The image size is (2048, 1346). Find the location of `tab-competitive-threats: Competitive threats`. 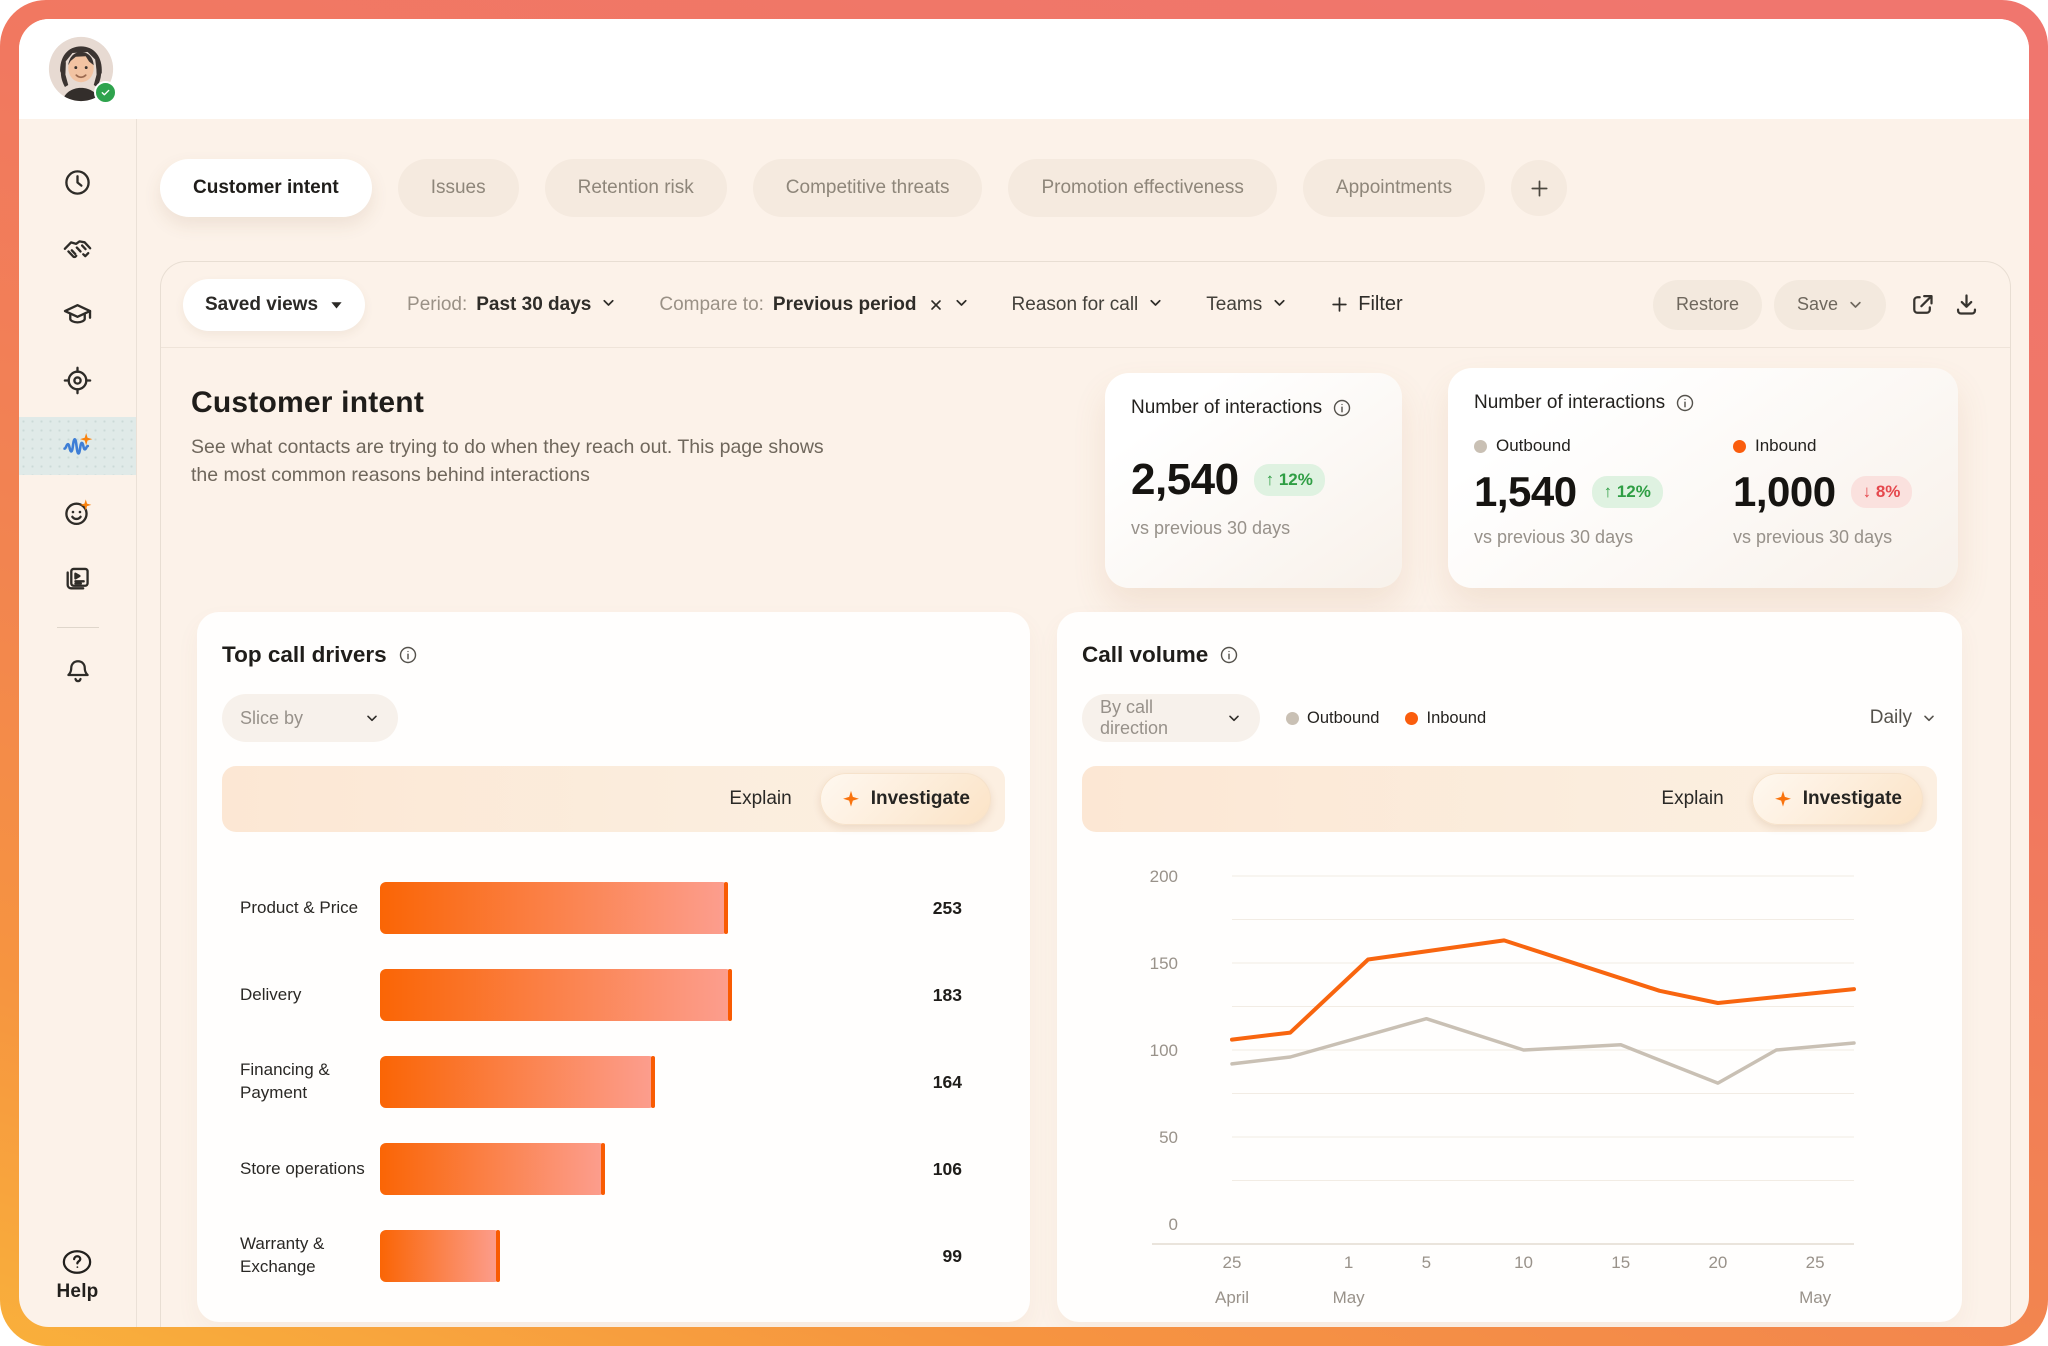

tab-competitive-threats: Competitive threats is located at coordinates (867, 188).